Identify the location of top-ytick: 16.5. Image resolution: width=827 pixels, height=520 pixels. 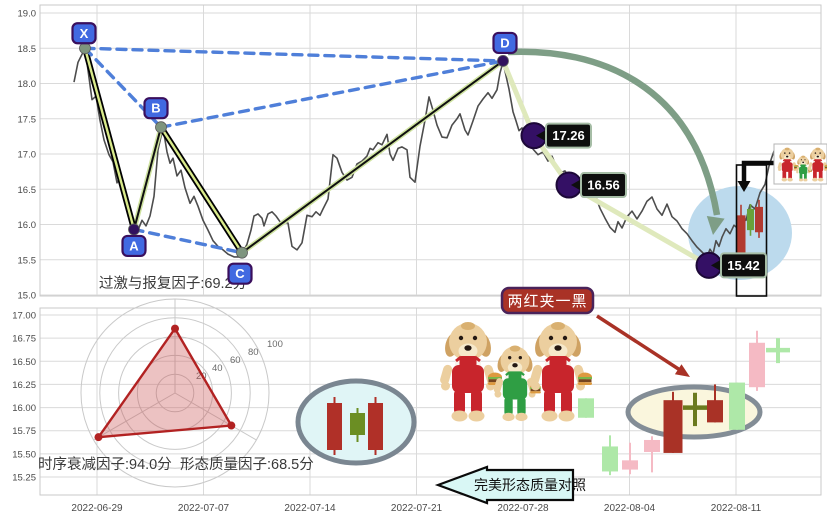
(27, 190).